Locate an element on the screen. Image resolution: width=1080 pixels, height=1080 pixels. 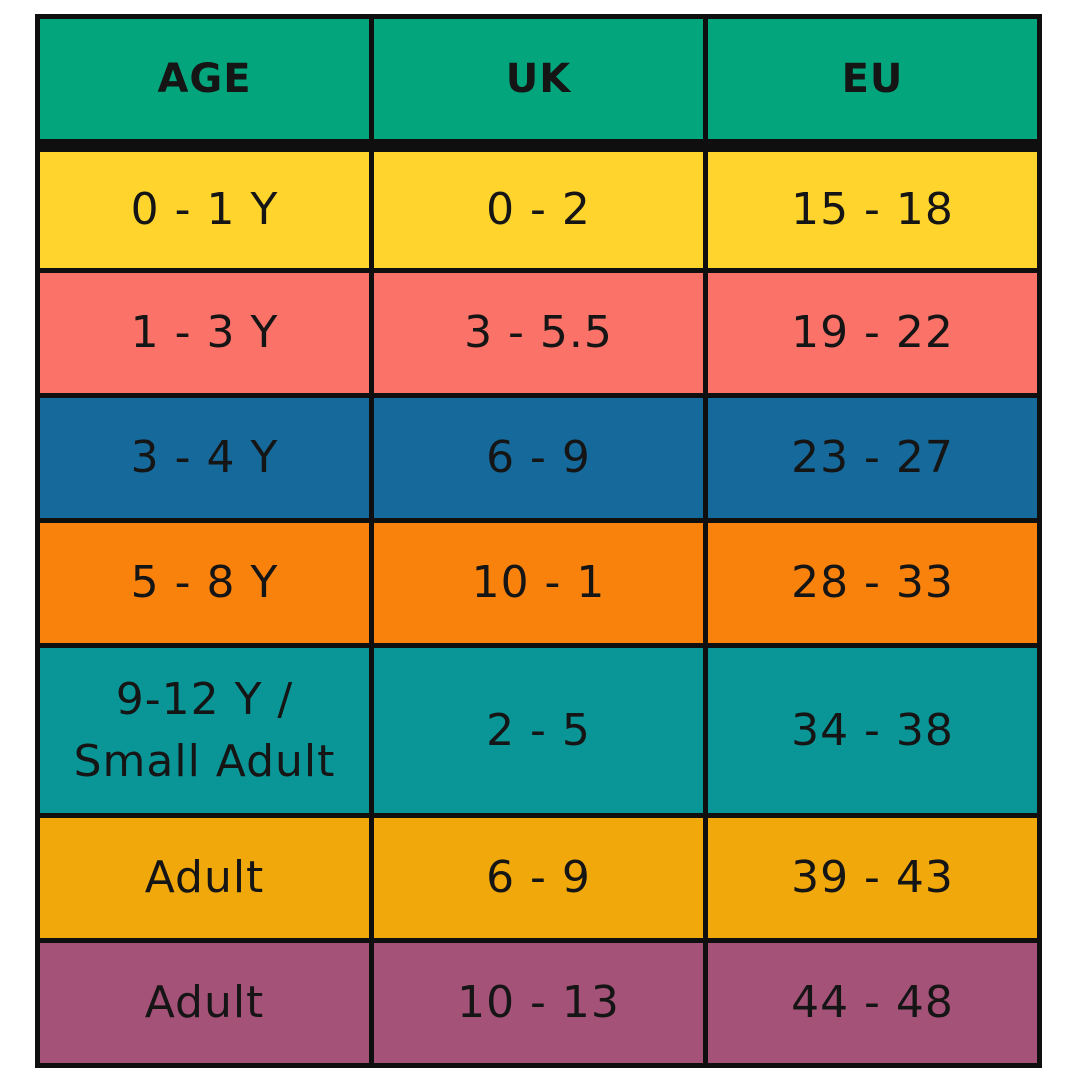
header-eu: EU is located at coordinates (872, 83).